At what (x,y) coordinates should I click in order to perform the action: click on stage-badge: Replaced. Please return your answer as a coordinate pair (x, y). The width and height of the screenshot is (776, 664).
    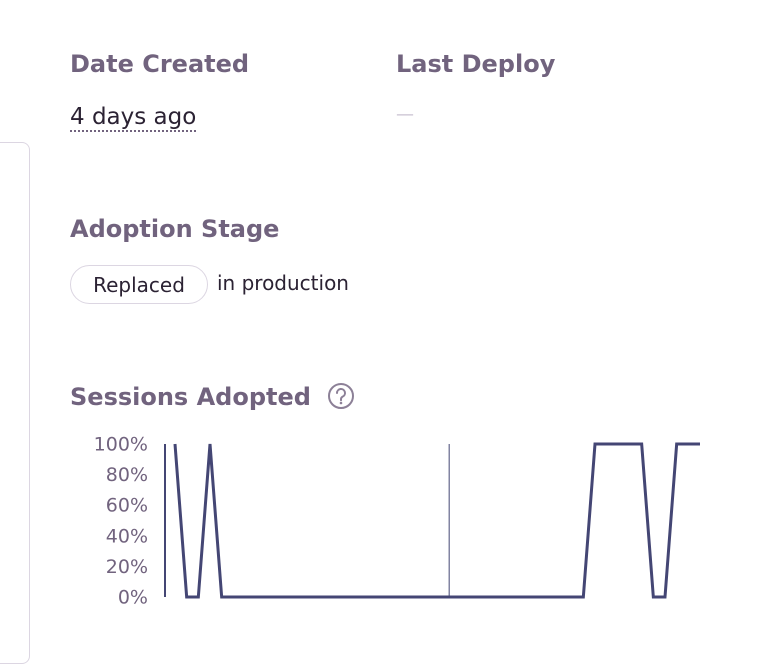
    Looking at the image, I should click on (139, 284).